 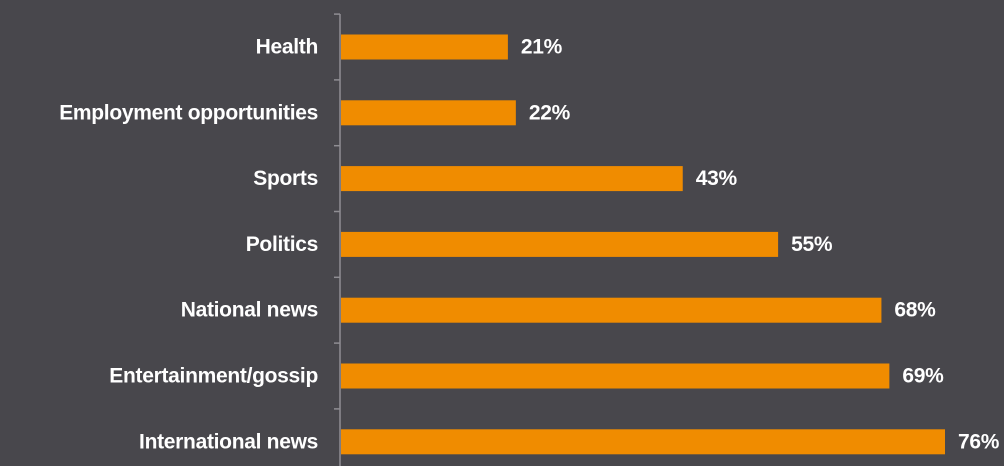 What do you see at coordinates (213, 376) in the screenshot?
I see `category-label: Entertainment/gossip` at bounding box center [213, 376].